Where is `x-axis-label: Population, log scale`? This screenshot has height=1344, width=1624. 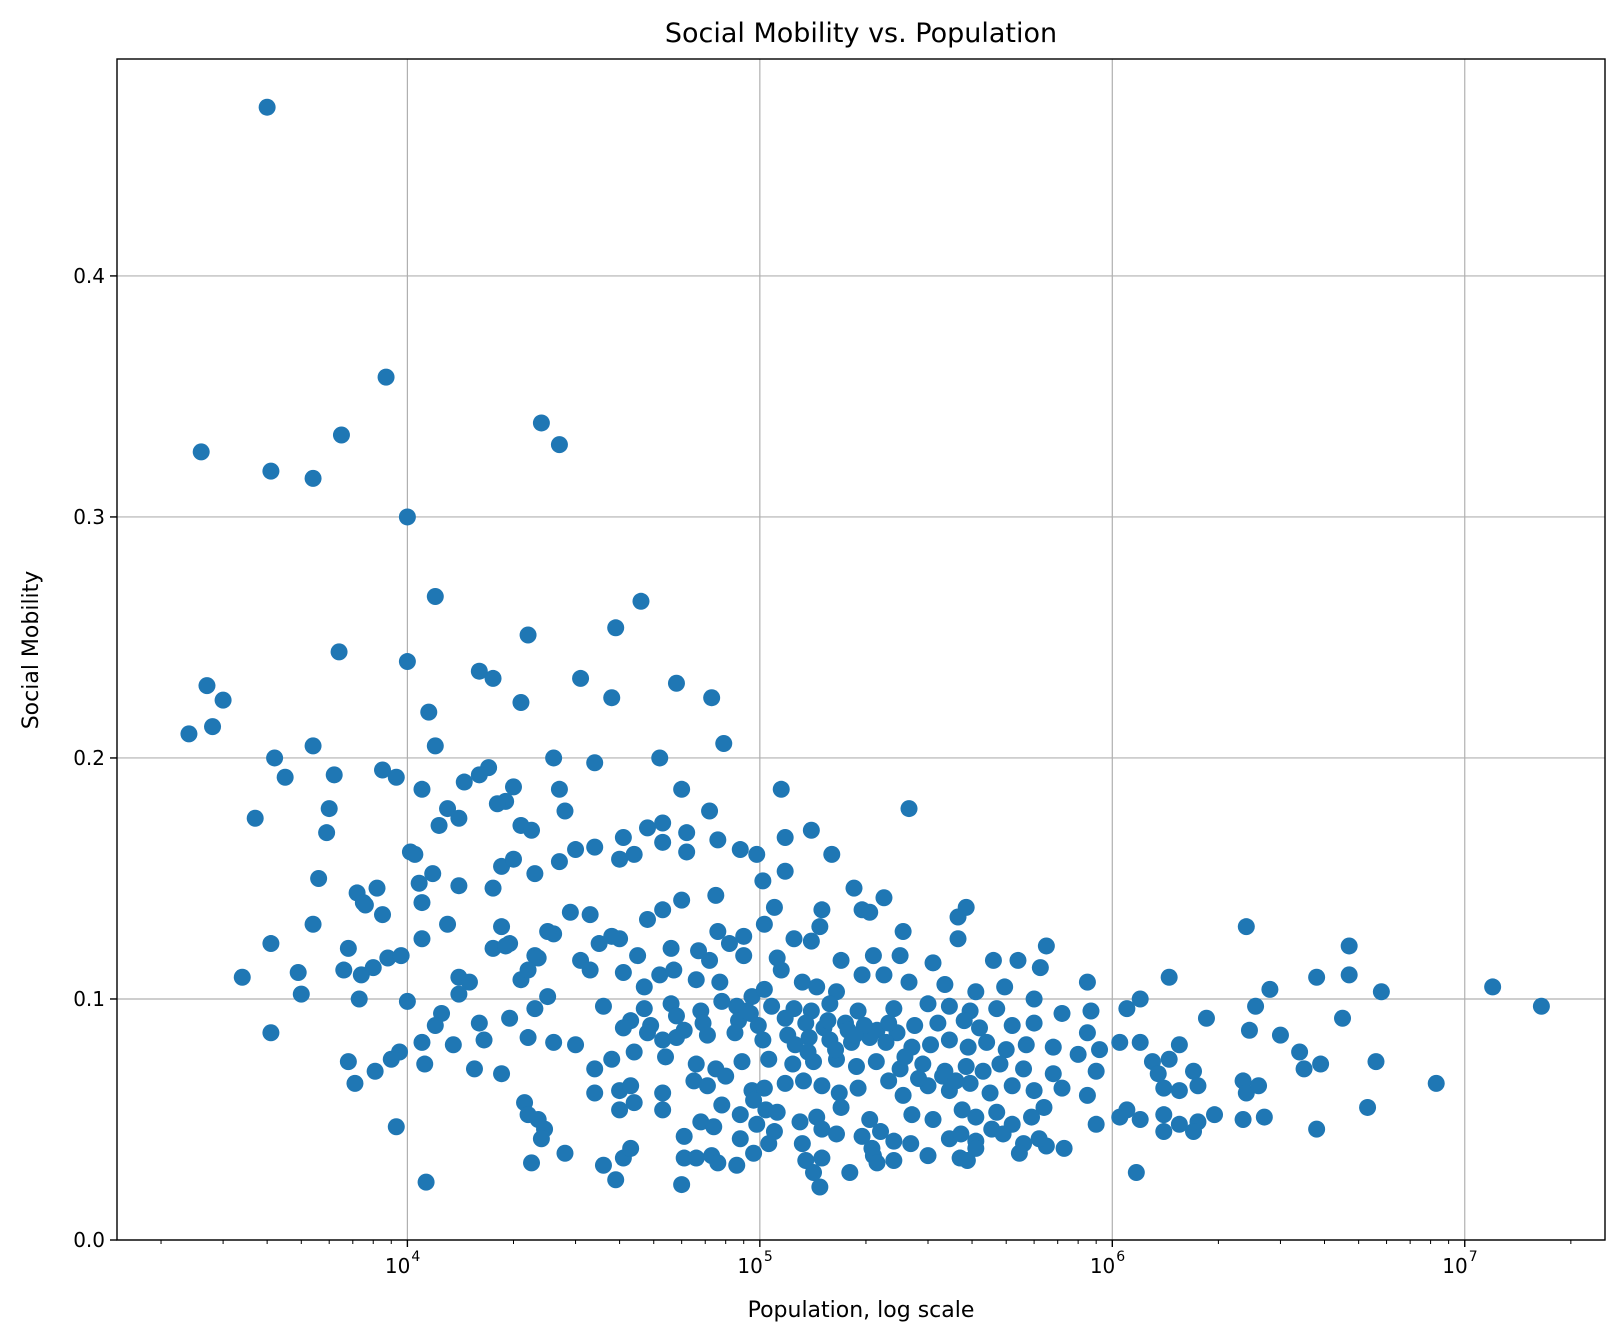 x-axis-label: Population, log scale is located at coordinates (861, 1310).